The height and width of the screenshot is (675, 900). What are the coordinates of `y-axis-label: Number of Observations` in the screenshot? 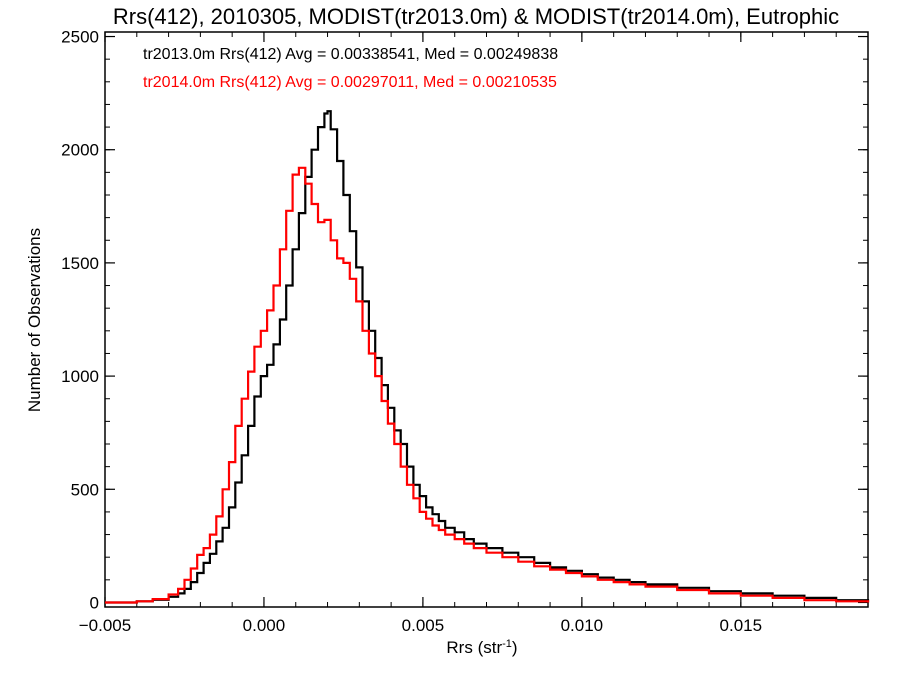 It's located at (34, 320).